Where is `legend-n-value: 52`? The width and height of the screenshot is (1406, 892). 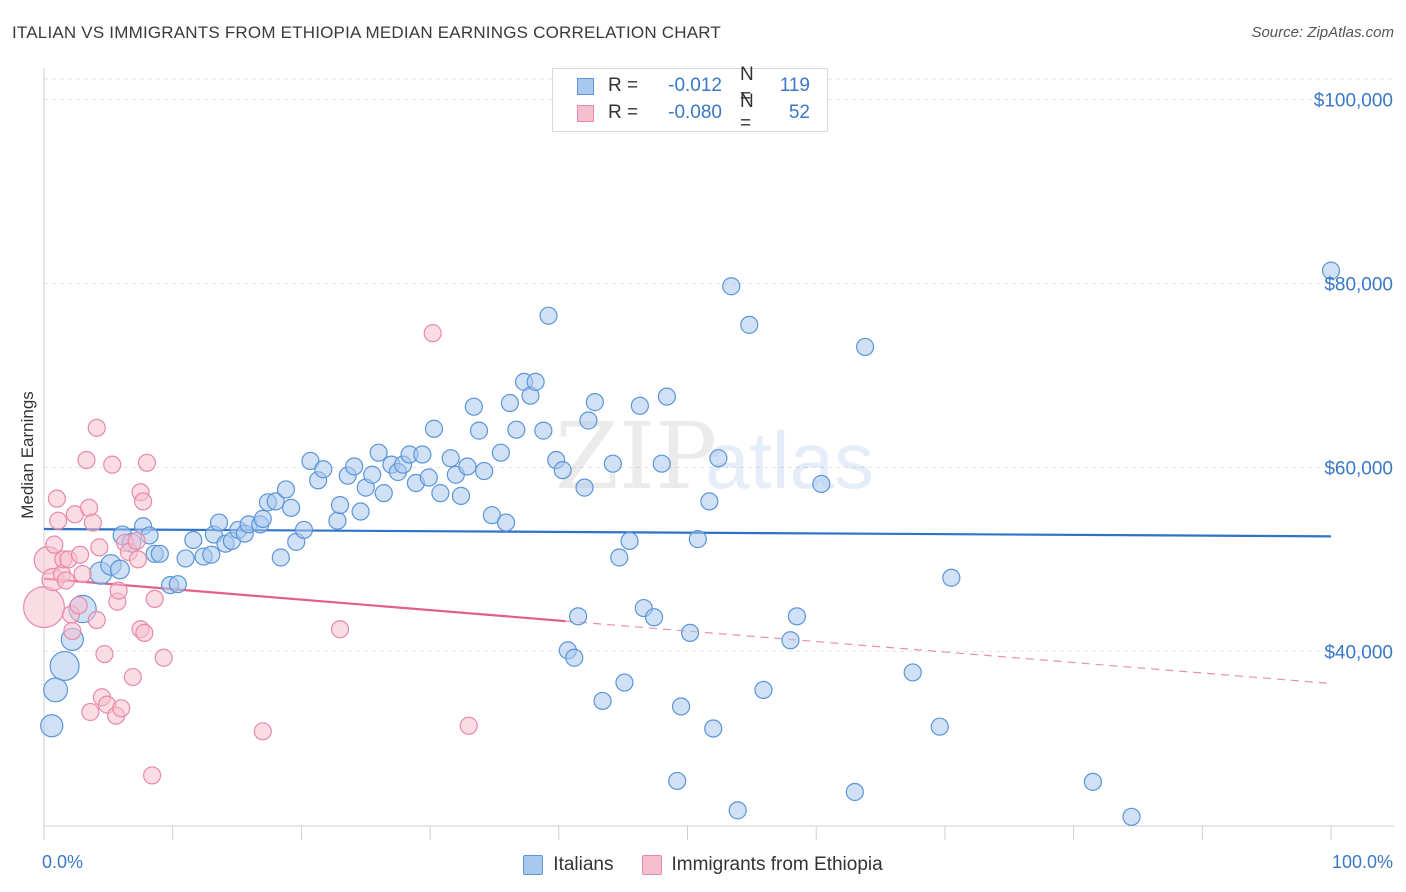 legend-n-value: 52 is located at coordinates (799, 112).